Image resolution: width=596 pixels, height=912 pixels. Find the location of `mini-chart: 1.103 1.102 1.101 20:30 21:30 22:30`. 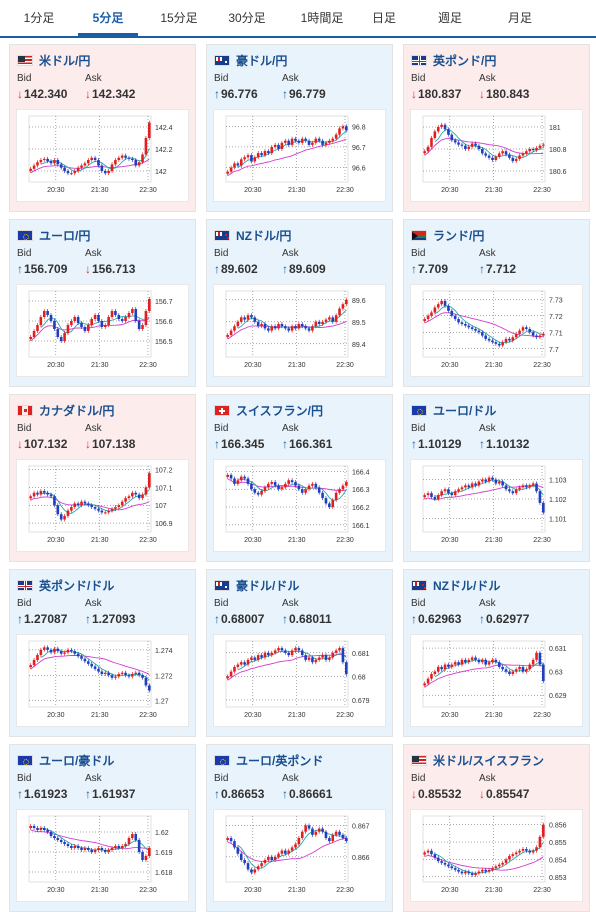

mini-chart: 1.103 1.102 1.101 20:30 21:30 22:30 is located at coordinates (496, 505).